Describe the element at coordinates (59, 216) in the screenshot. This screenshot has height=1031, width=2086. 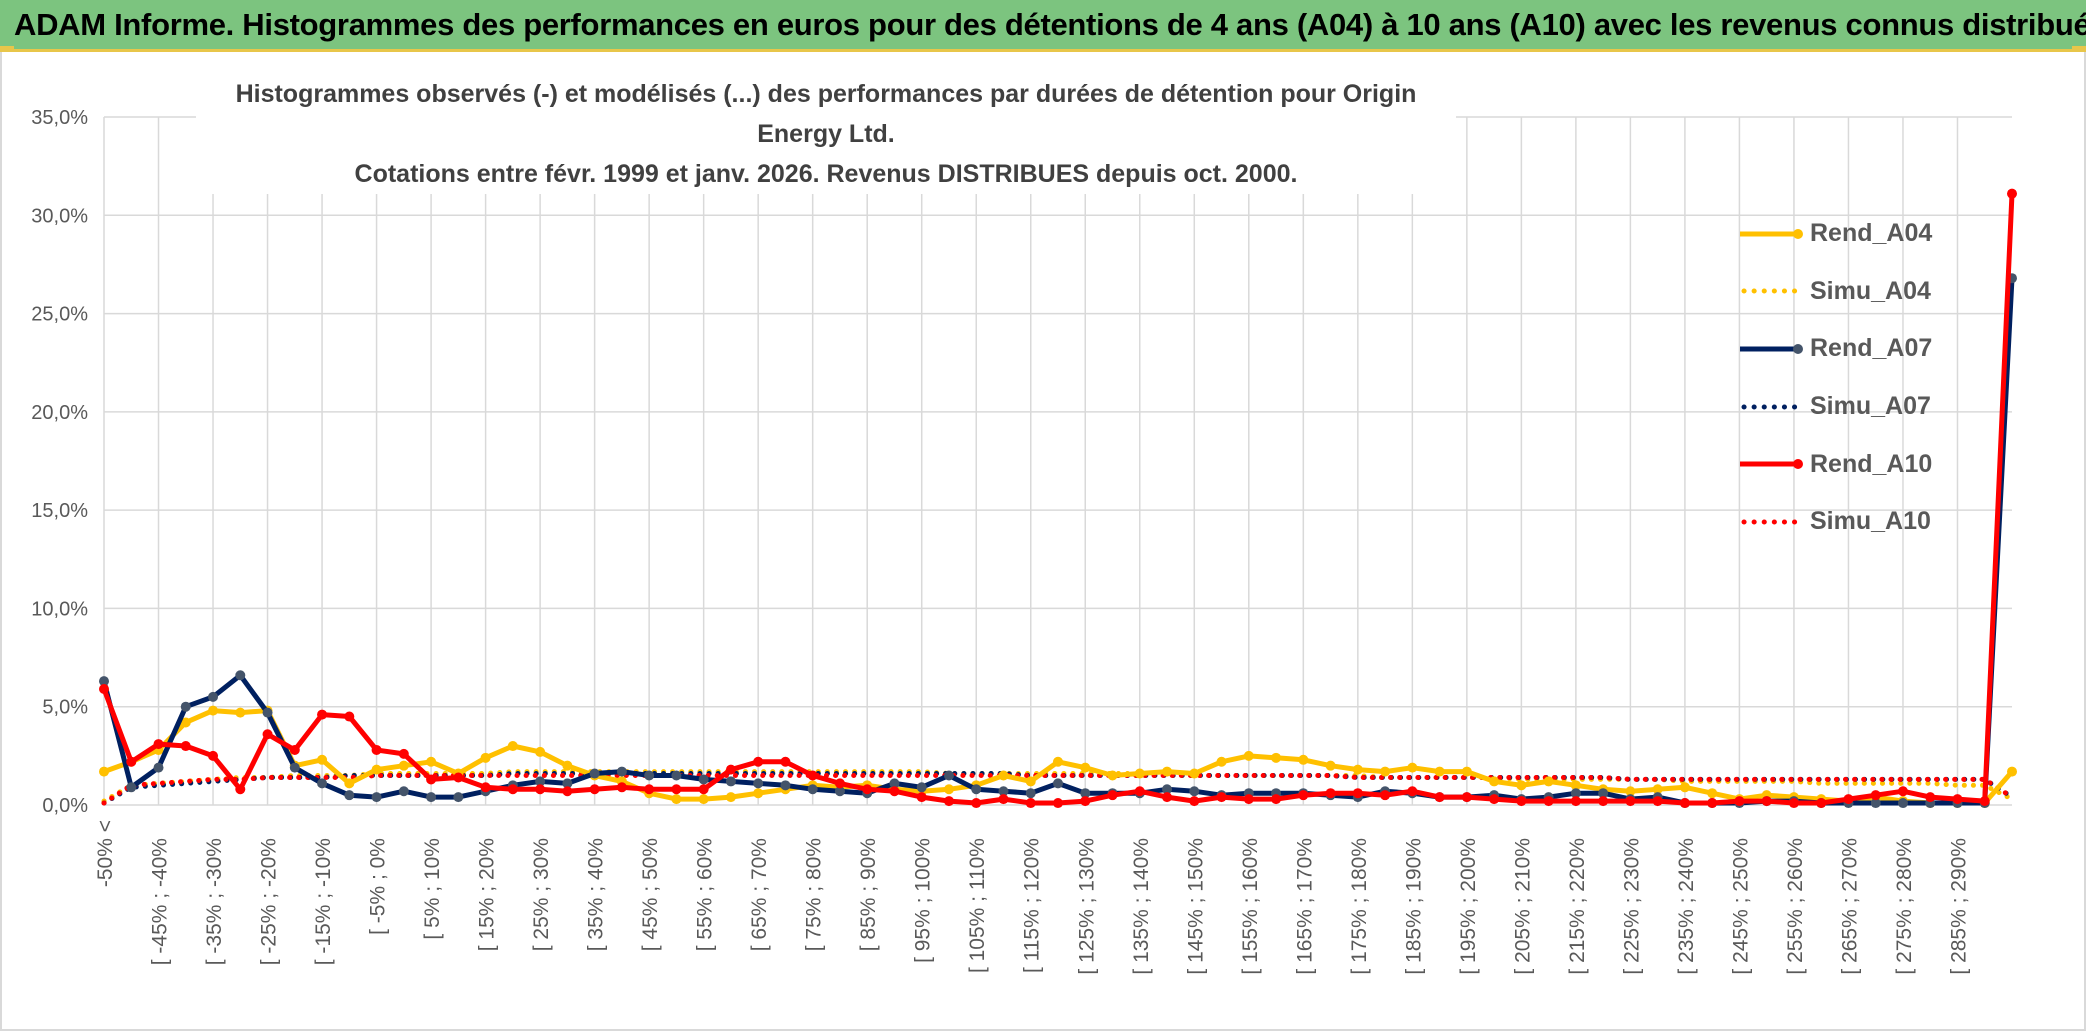
I see `y-tick-label: 30,0%` at that location.